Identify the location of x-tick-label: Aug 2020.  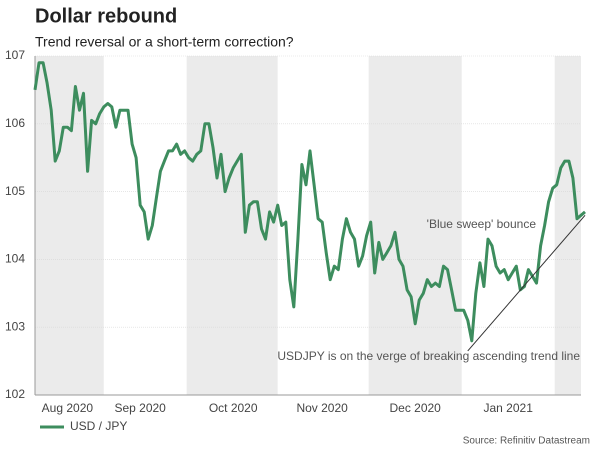
(68, 408).